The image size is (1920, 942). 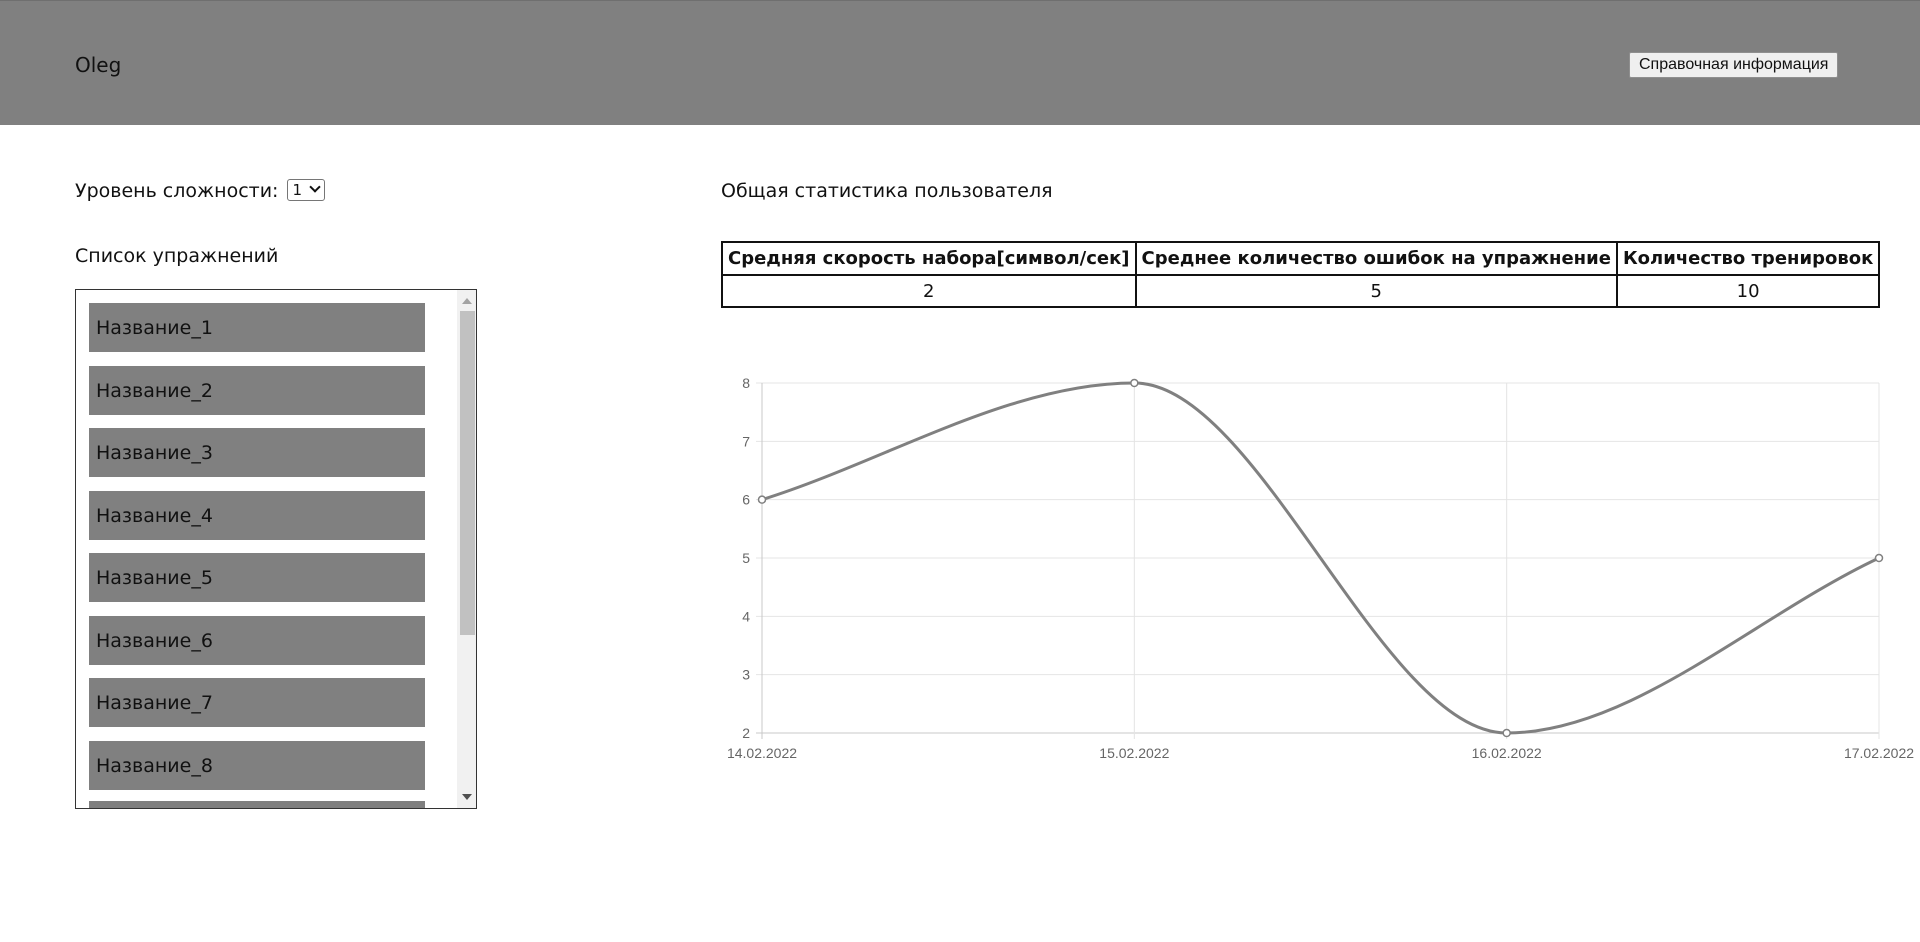 What do you see at coordinates (257, 765) in the screenshot?
I see `list-item: Название_8` at bounding box center [257, 765].